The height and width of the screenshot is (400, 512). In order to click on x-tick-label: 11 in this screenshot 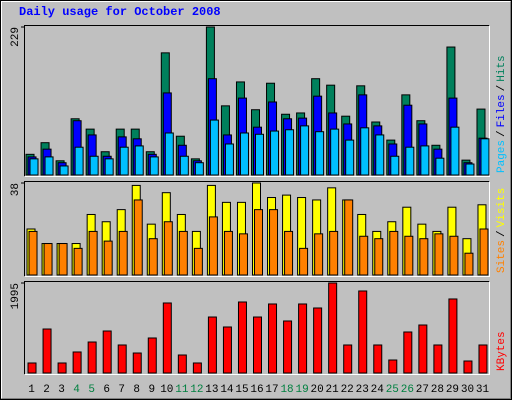, I will do `click(182, 390)`.